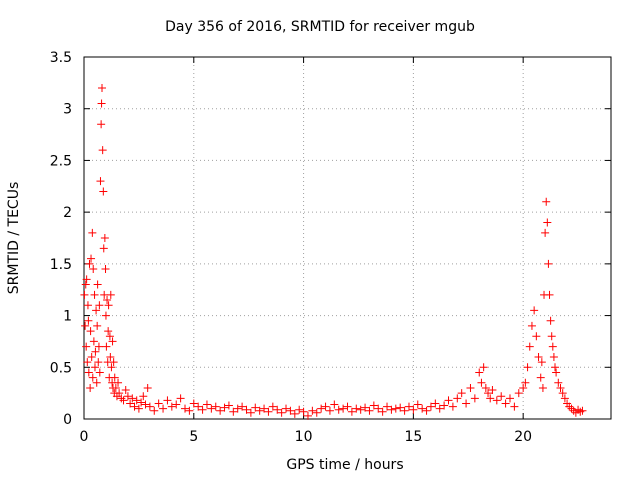 This screenshot has width=640, height=480. I want to click on x-tick-label: 0, so click(84, 437).